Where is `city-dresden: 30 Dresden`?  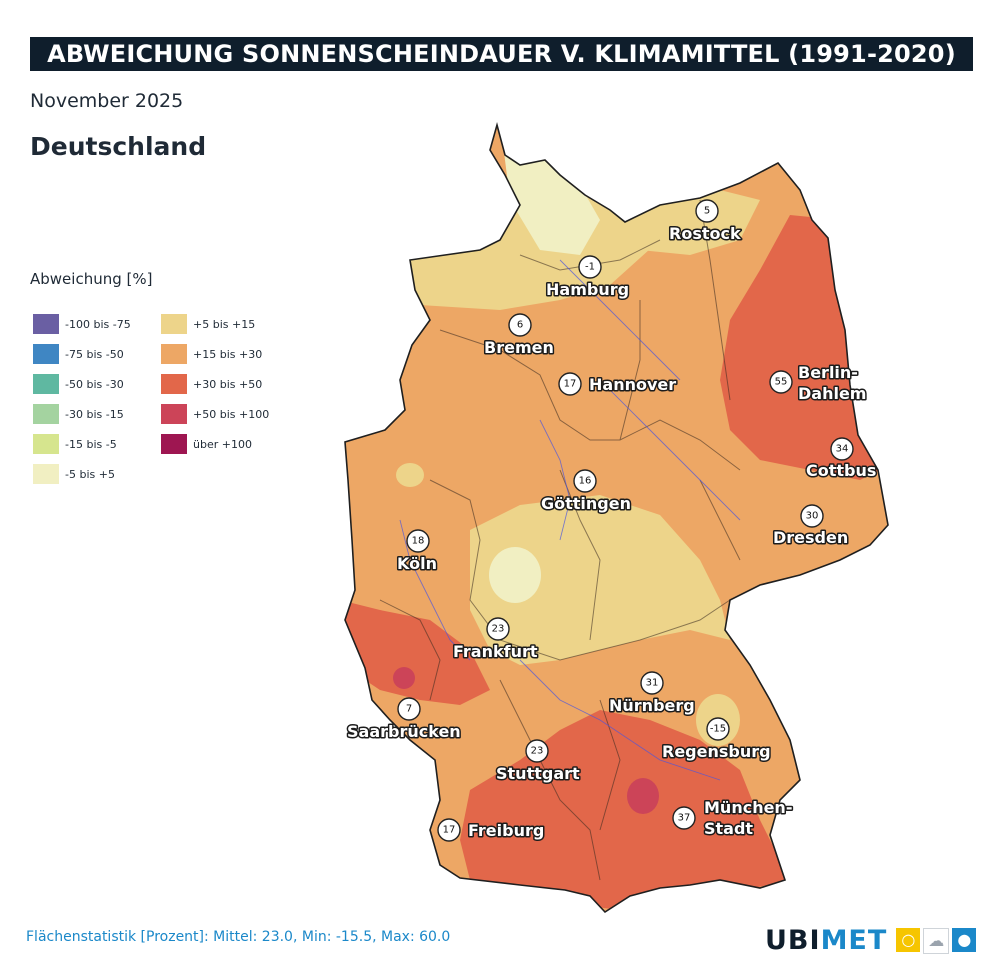
city-dresden: 30 Dresden is located at coordinates (811, 526).